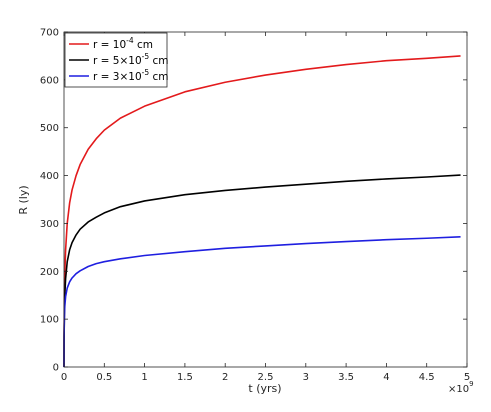 This screenshot has width=491, height=412. I want to click on y-tick-label: 0, so click(56, 368).